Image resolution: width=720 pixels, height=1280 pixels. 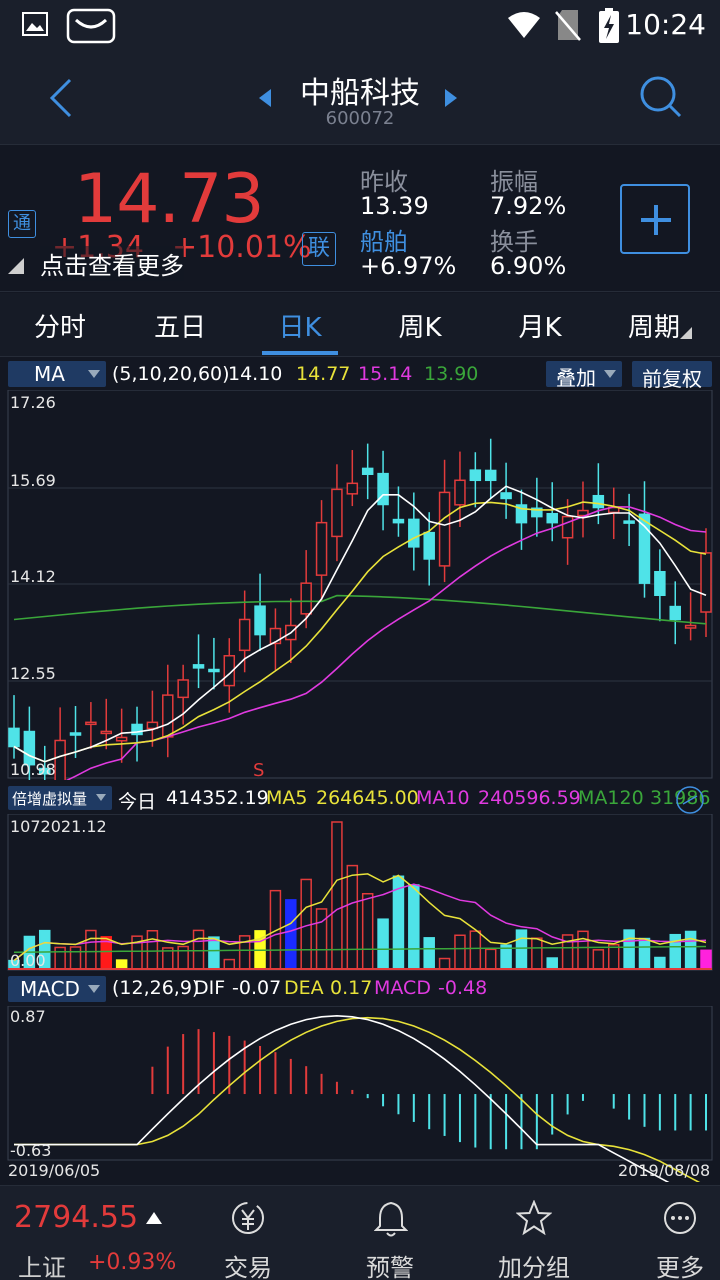 I want to click on tap-hint: 点击查看更多, so click(x=112, y=263).